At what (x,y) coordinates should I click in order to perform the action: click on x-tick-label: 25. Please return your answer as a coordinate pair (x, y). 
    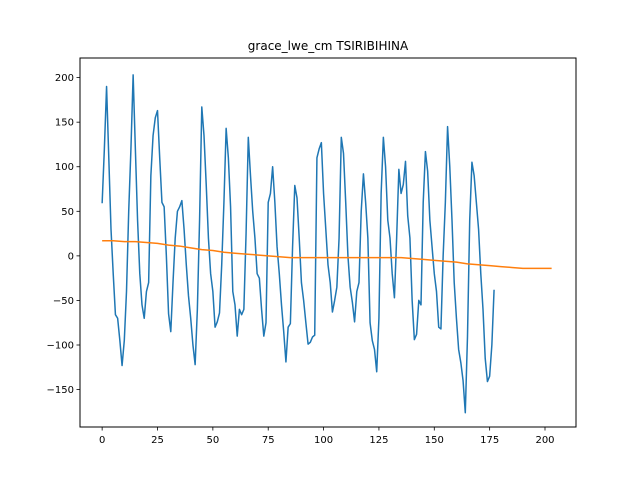
    Looking at the image, I should click on (157, 440).